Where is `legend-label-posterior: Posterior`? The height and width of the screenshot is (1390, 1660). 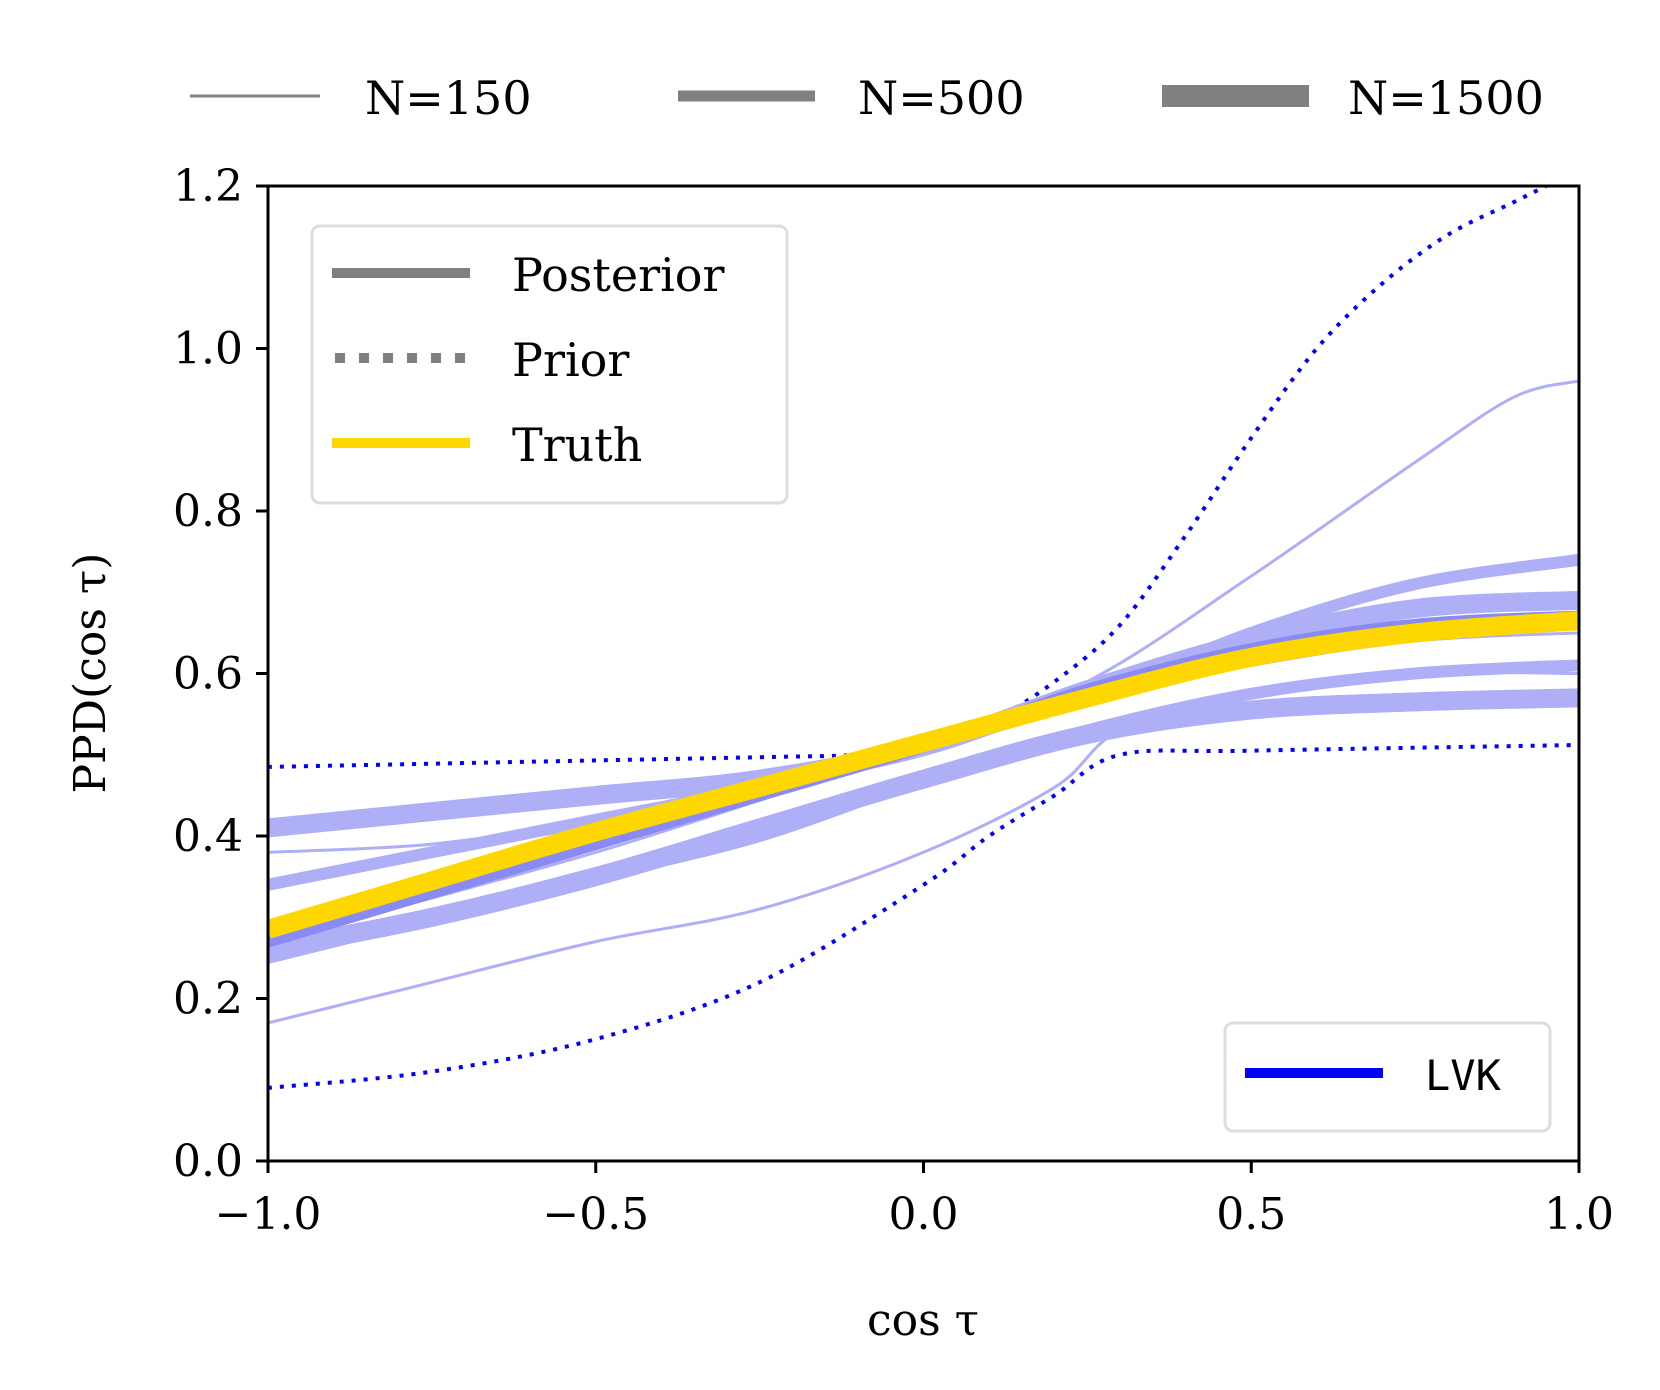 legend-label-posterior: Posterior is located at coordinates (618, 275).